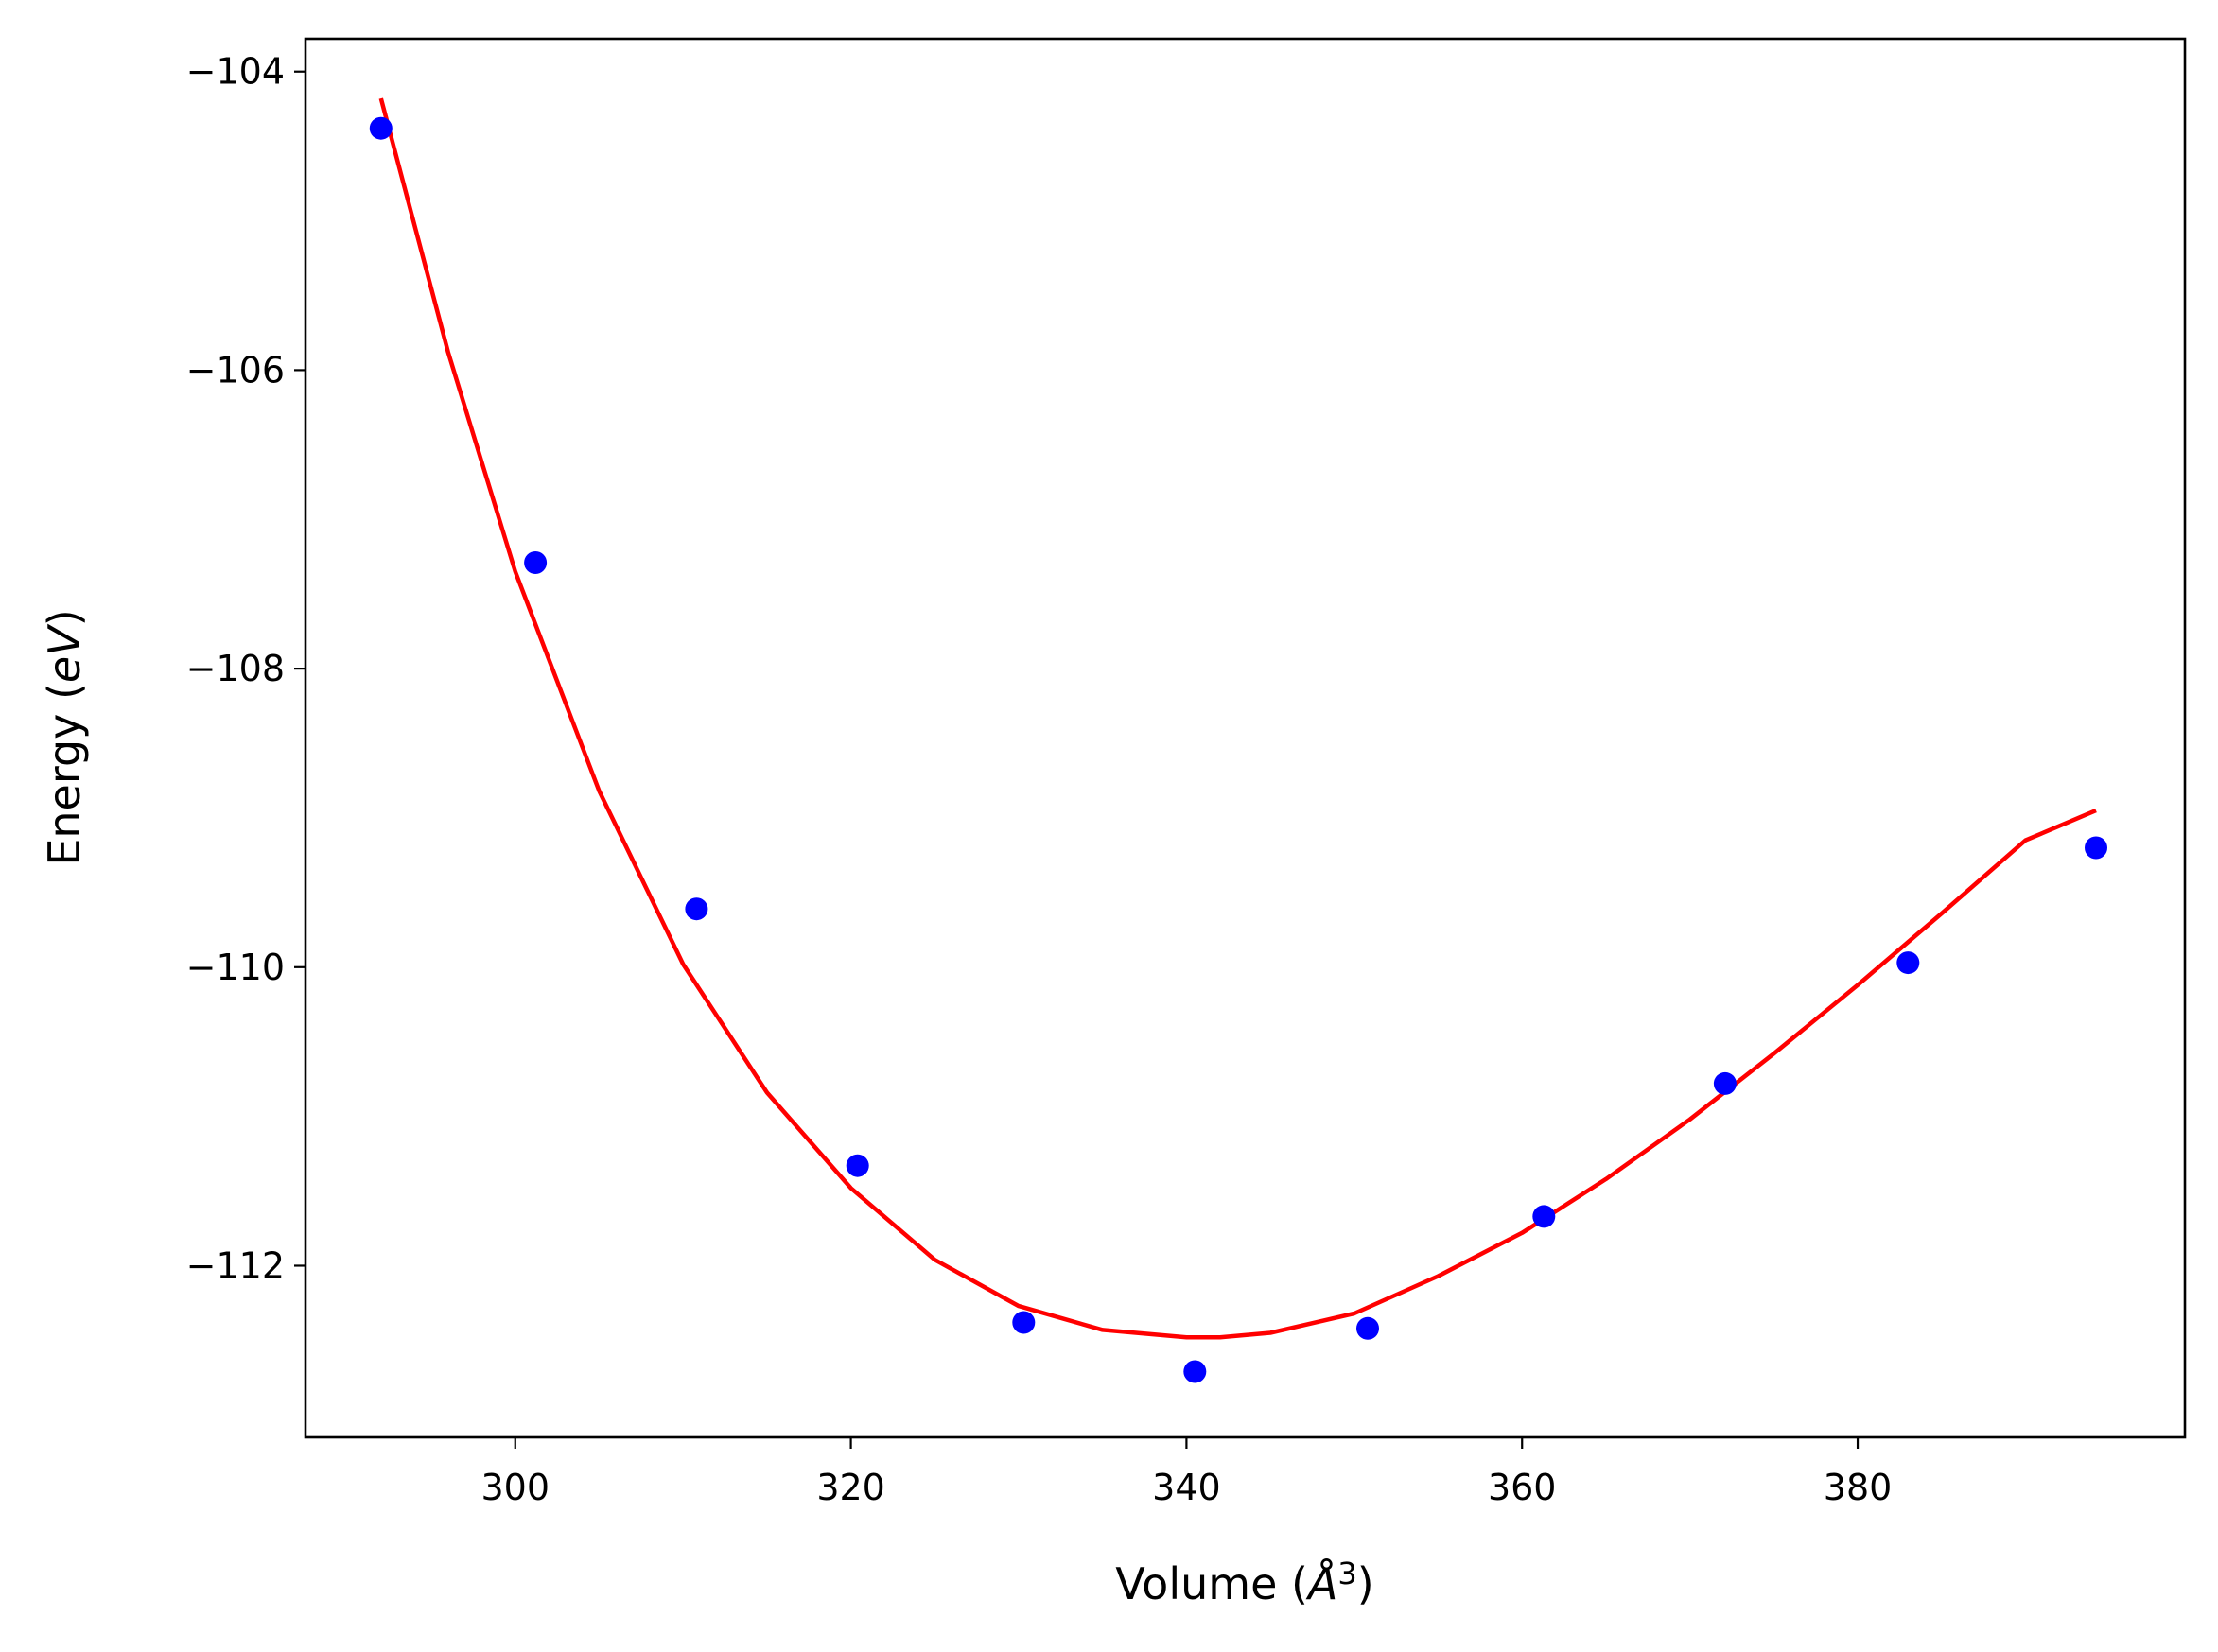  I want to click on y-tick-label: −106, so click(235, 370).